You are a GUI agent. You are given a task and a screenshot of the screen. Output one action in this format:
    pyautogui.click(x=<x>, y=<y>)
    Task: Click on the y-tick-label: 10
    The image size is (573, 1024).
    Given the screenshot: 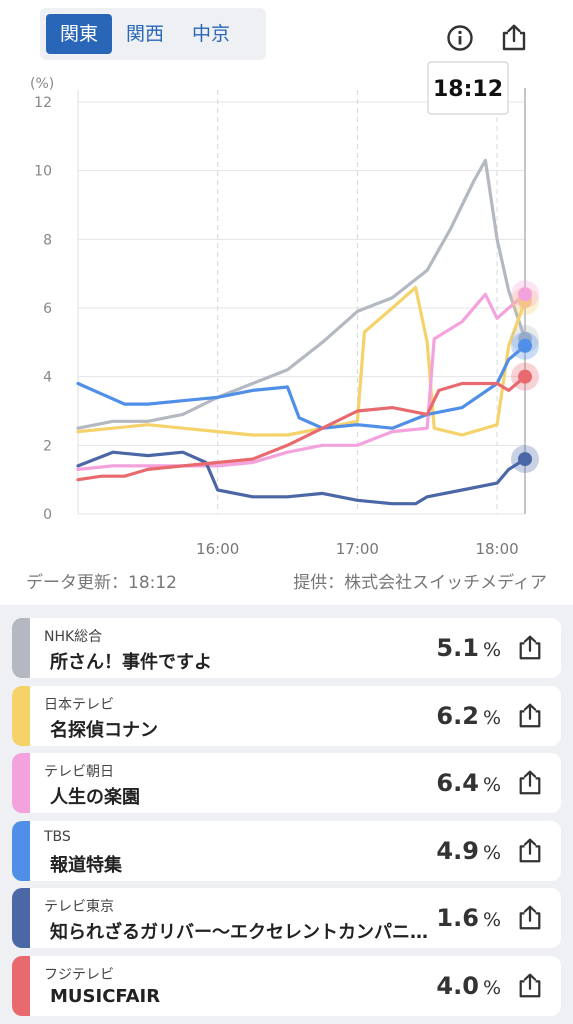 What is the action you would take?
    pyautogui.click(x=43, y=172)
    